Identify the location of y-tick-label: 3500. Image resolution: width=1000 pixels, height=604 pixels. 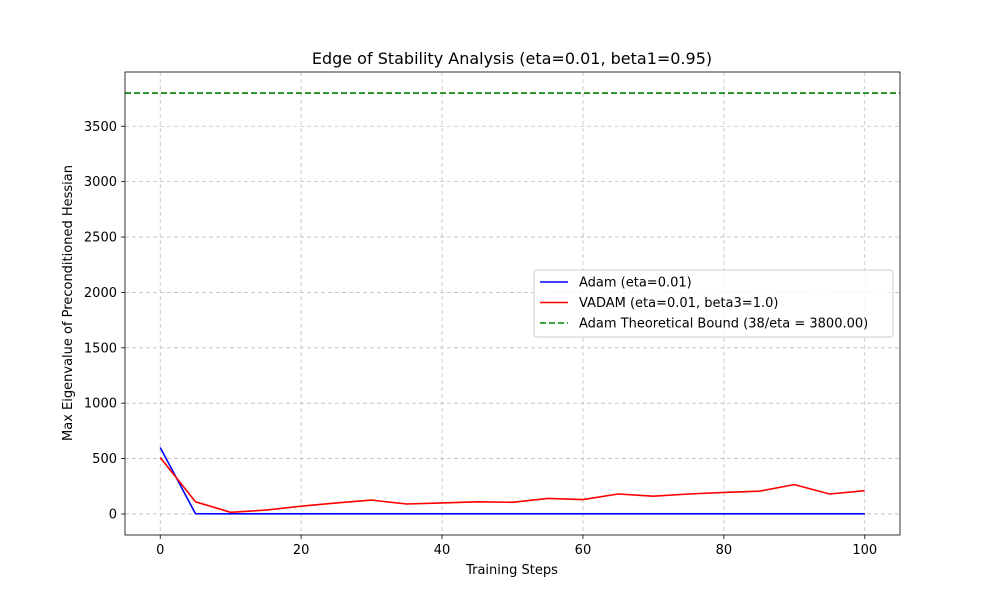
(100, 127).